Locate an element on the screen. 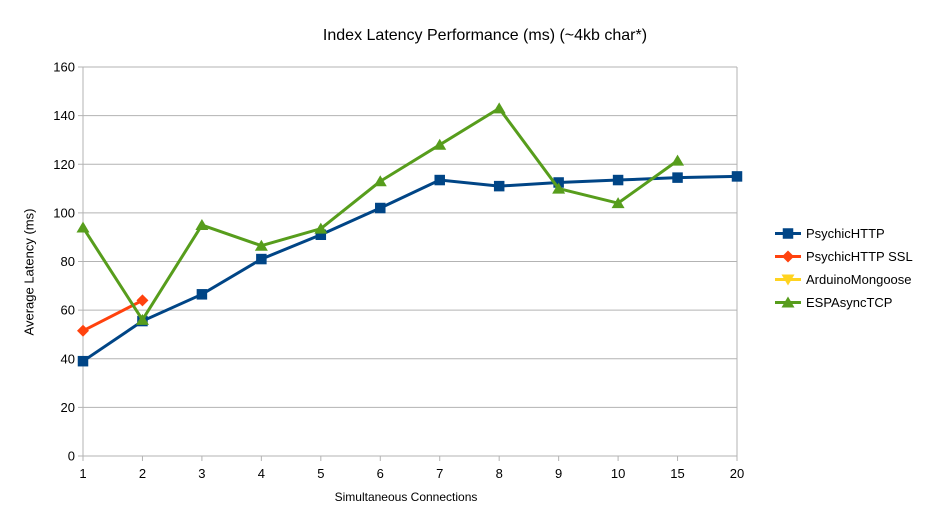 The image size is (943, 530). x-tick-label: 4 is located at coordinates (261, 473).